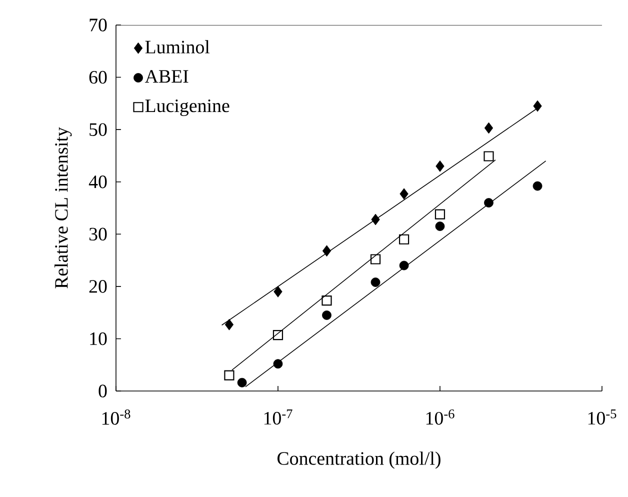  I want to click on y-tick-label: 0, so click(102, 391).